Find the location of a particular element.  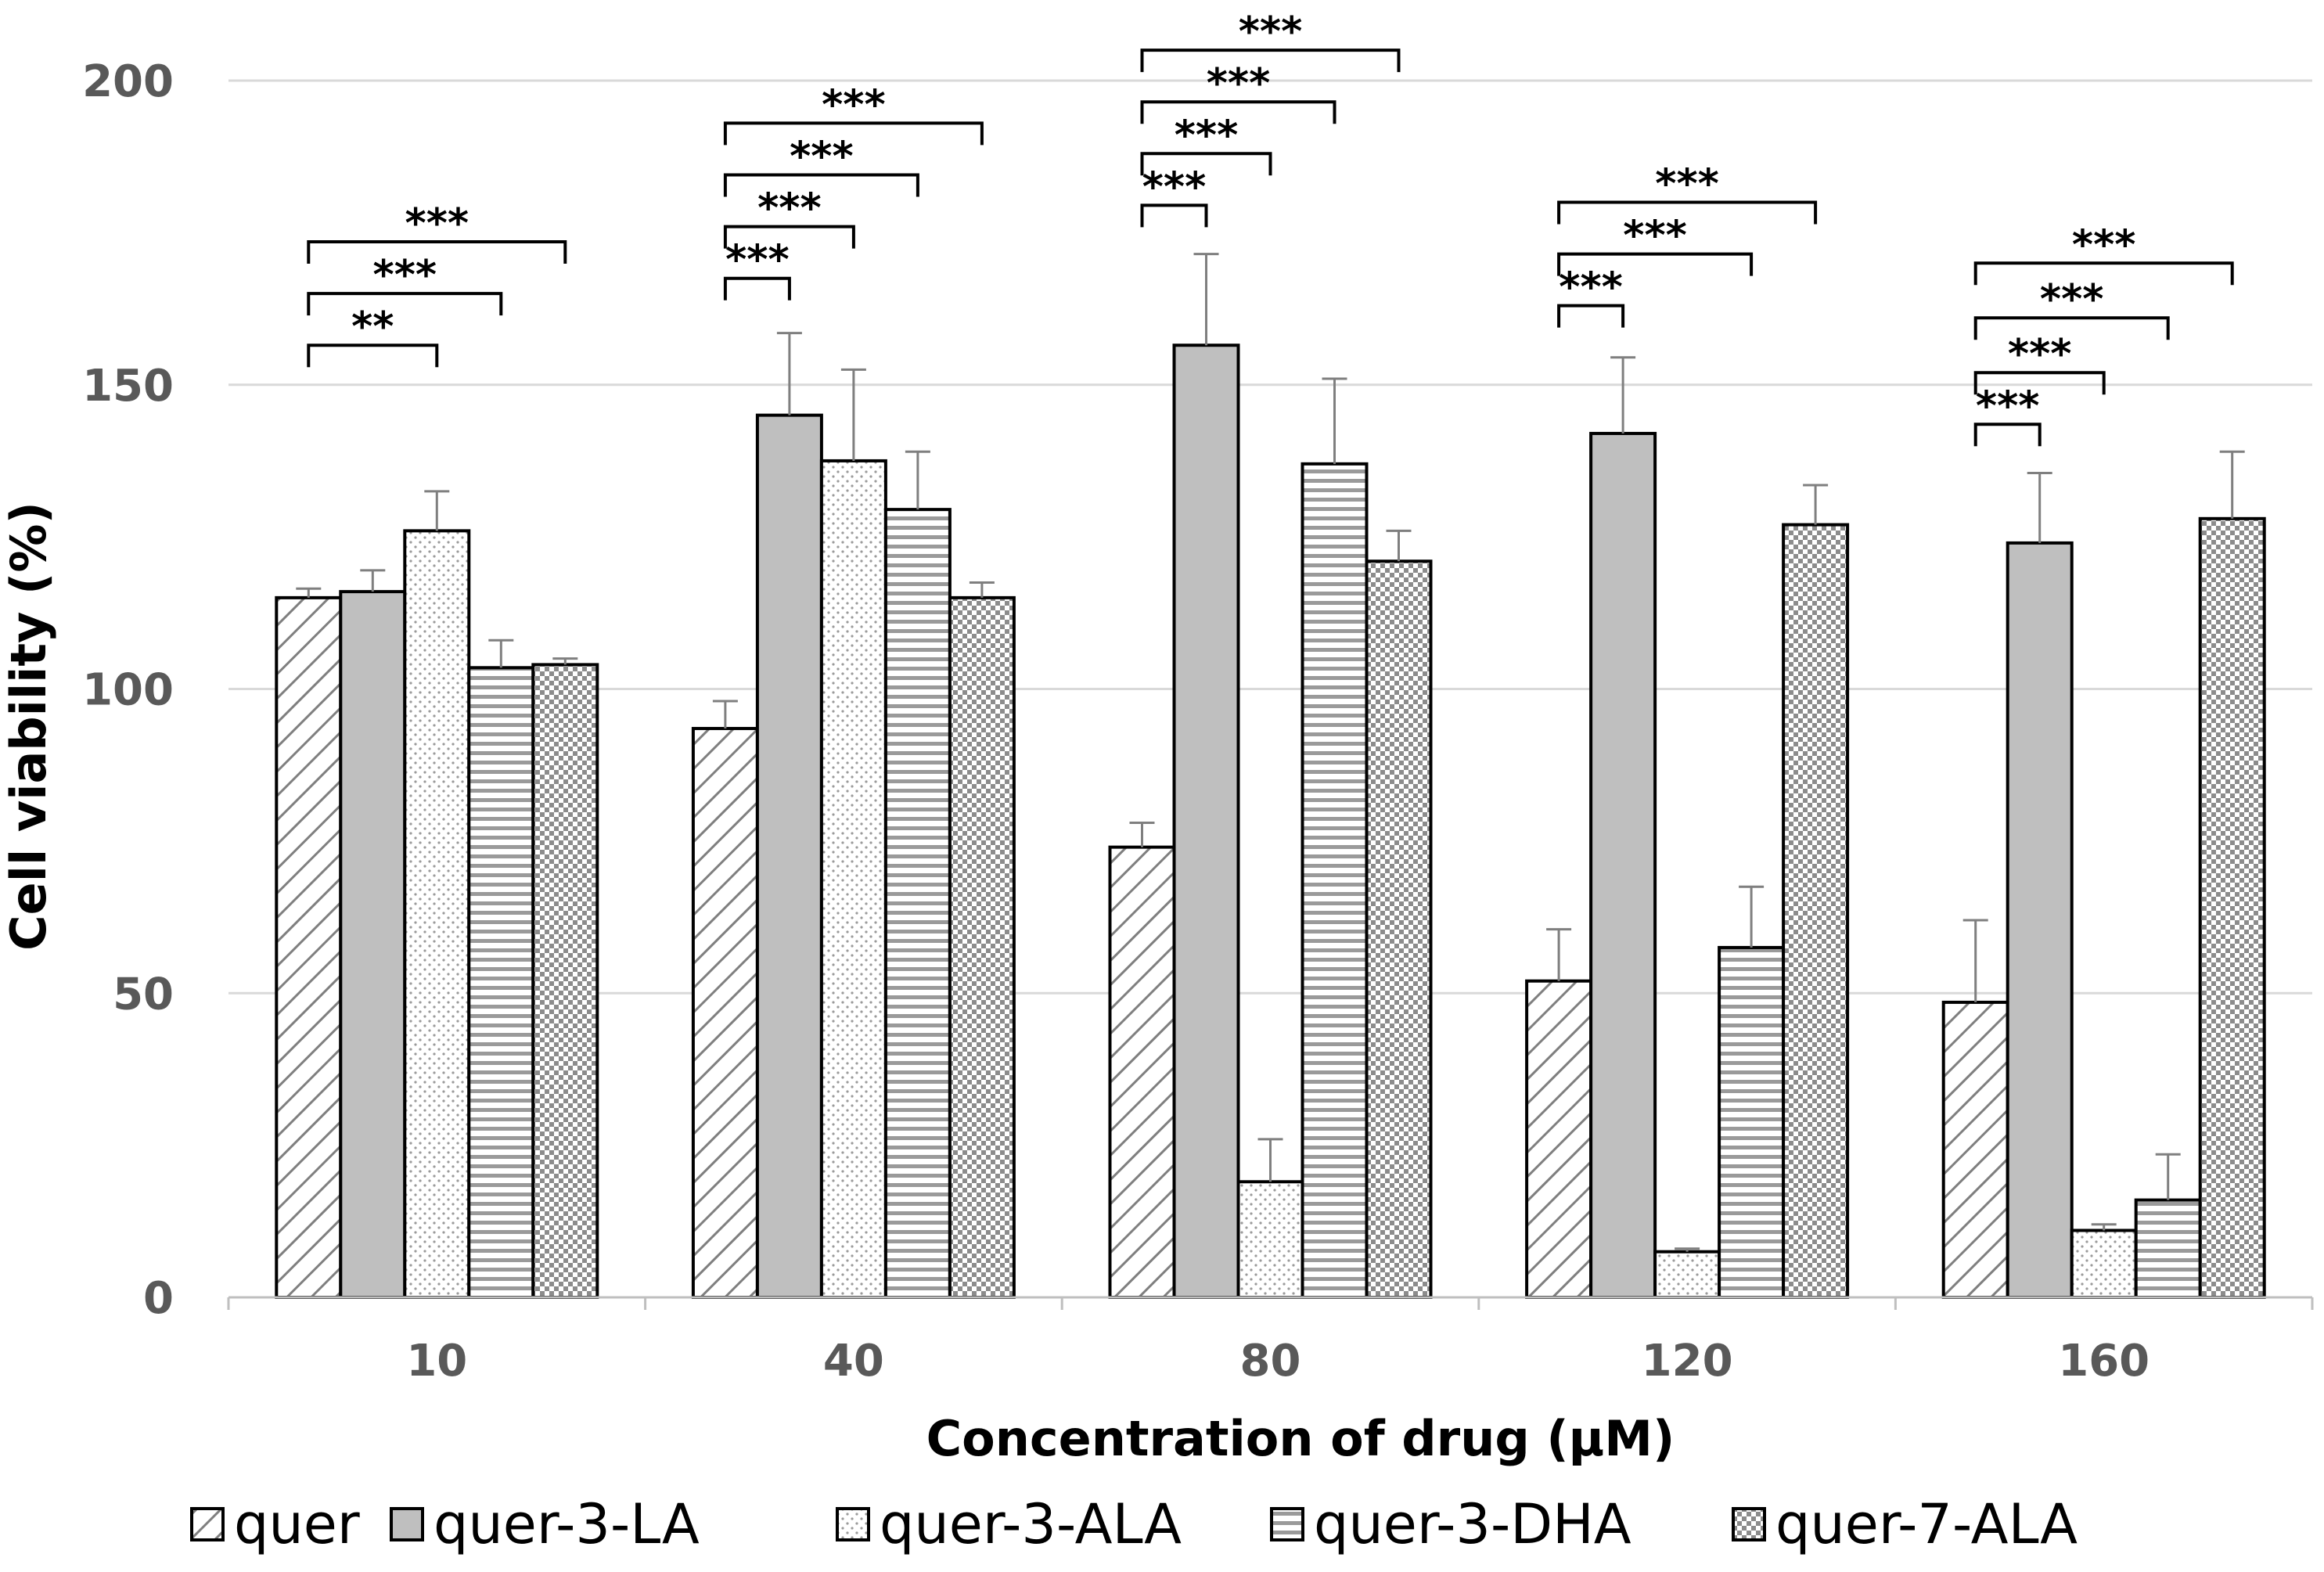

legend-swatch-quer-3-ALA is located at coordinates (853, 1524).